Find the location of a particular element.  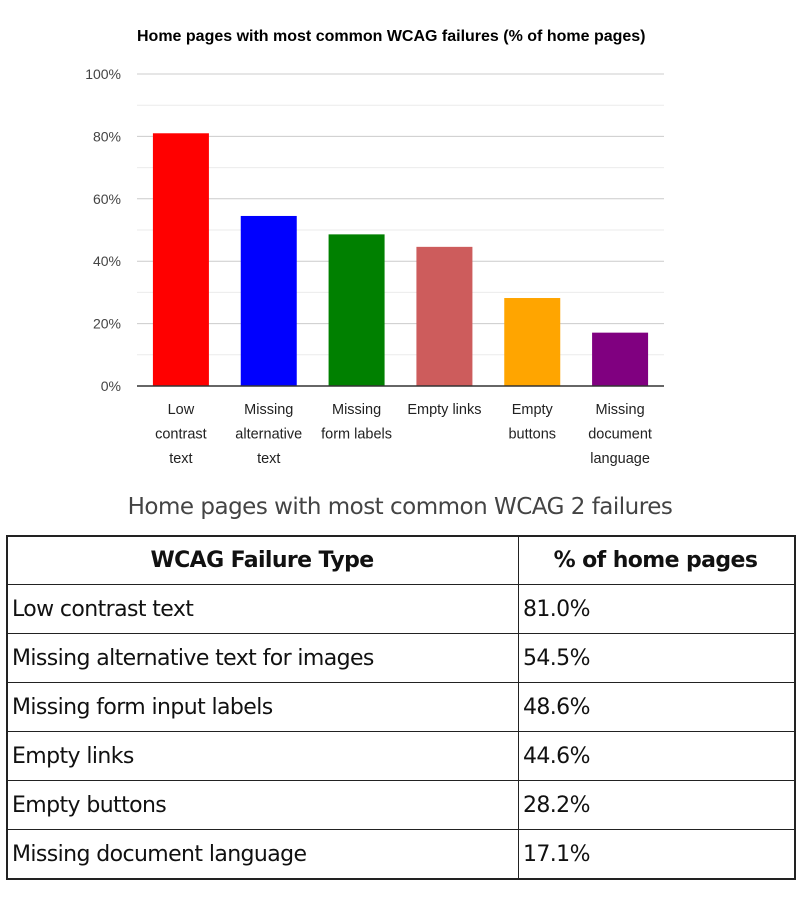

percent-cell: 54.5% is located at coordinates (657, 658).